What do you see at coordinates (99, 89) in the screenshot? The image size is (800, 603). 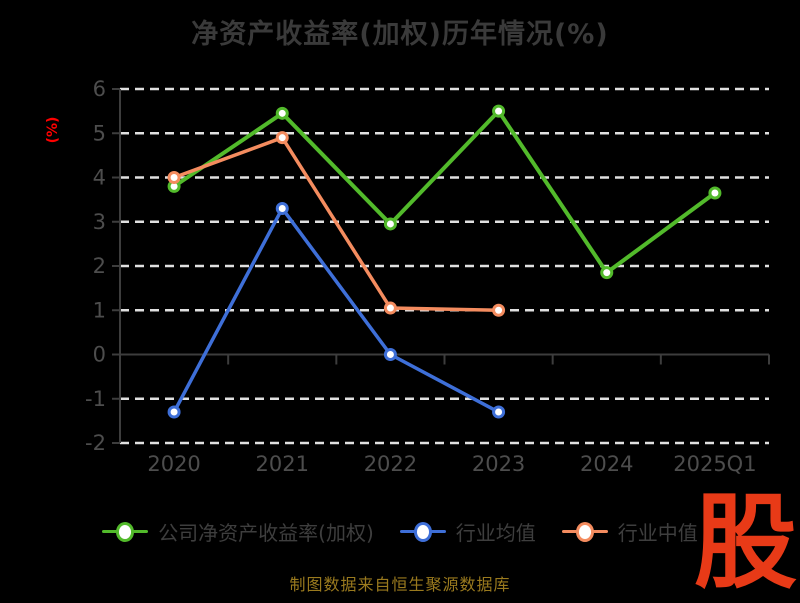 I see `y-tick-label: 6` at bounding box center [99, 89].